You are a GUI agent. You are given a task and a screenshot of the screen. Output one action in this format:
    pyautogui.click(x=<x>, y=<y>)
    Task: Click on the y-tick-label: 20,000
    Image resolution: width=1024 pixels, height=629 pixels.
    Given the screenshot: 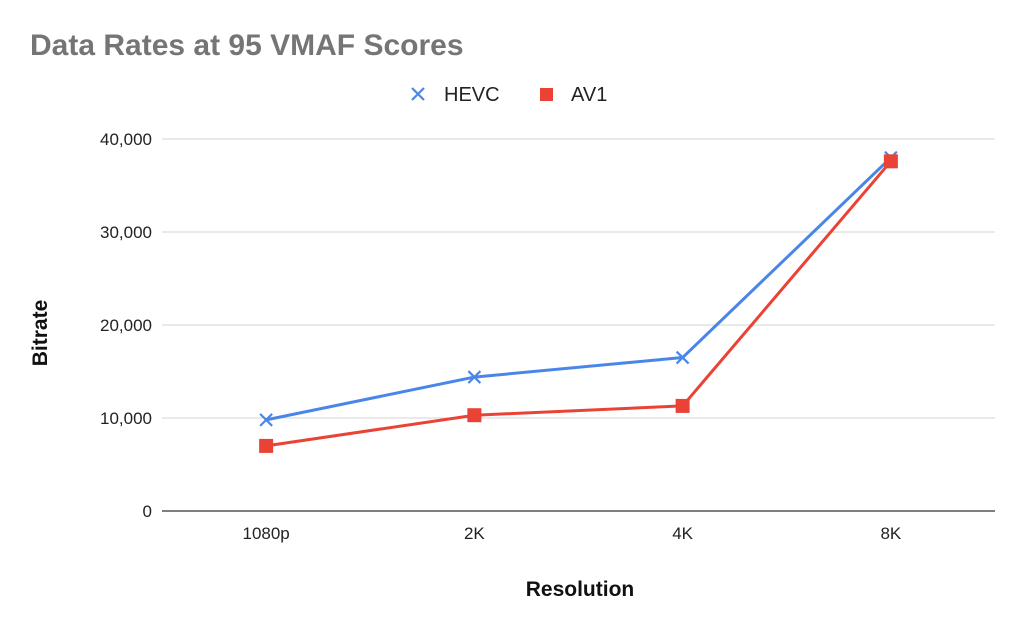 What is the action you would take?
    pyautogui.click(x=126, y=325)
    